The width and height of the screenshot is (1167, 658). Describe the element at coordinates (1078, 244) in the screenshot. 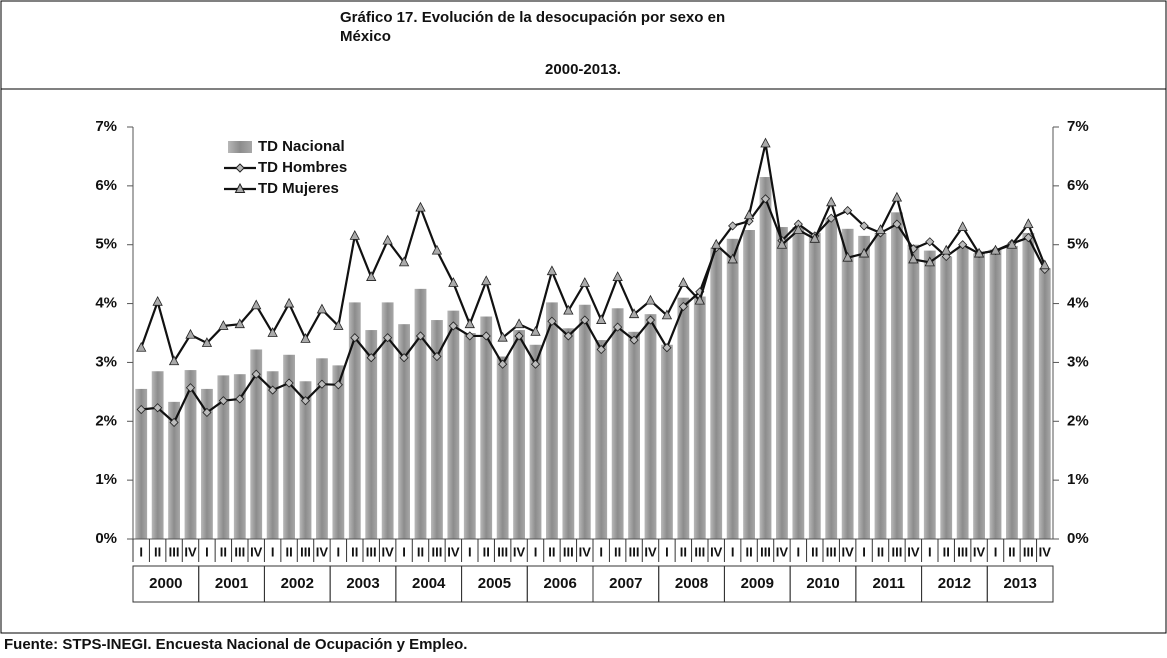

I see `y2-tick-label: 5%` at that location.